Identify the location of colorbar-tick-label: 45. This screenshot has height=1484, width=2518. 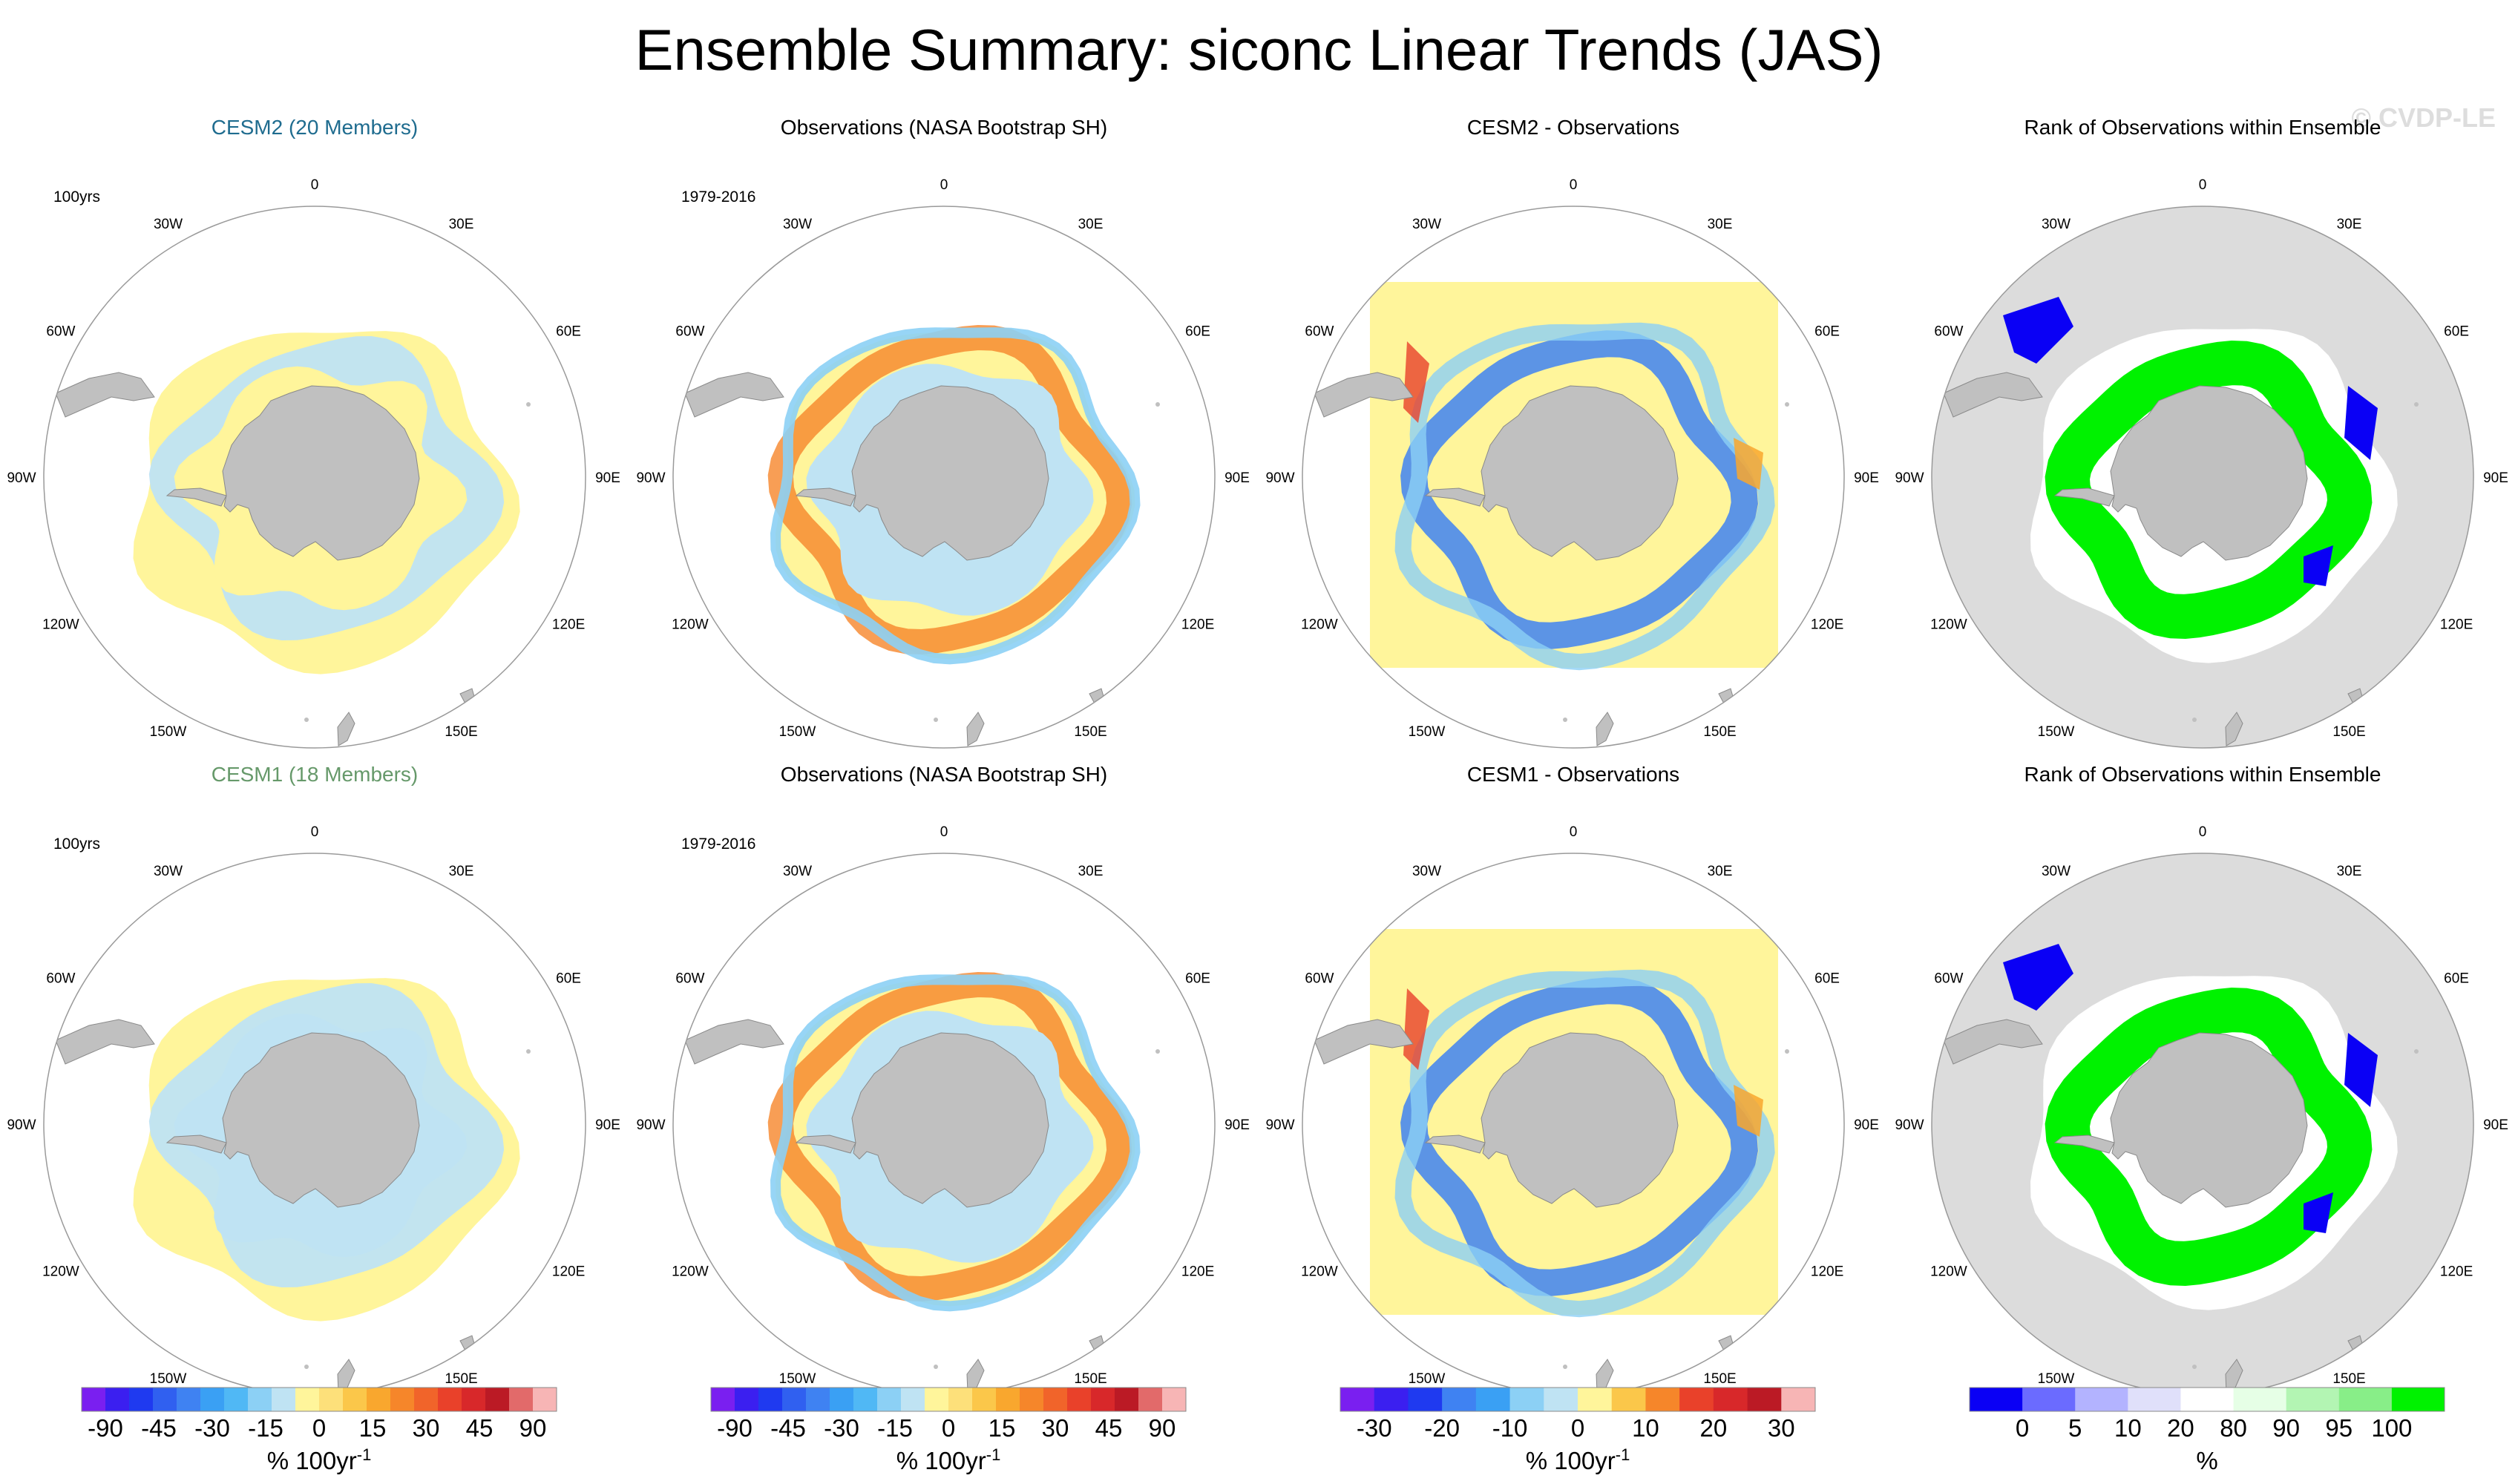
(480, 1428).